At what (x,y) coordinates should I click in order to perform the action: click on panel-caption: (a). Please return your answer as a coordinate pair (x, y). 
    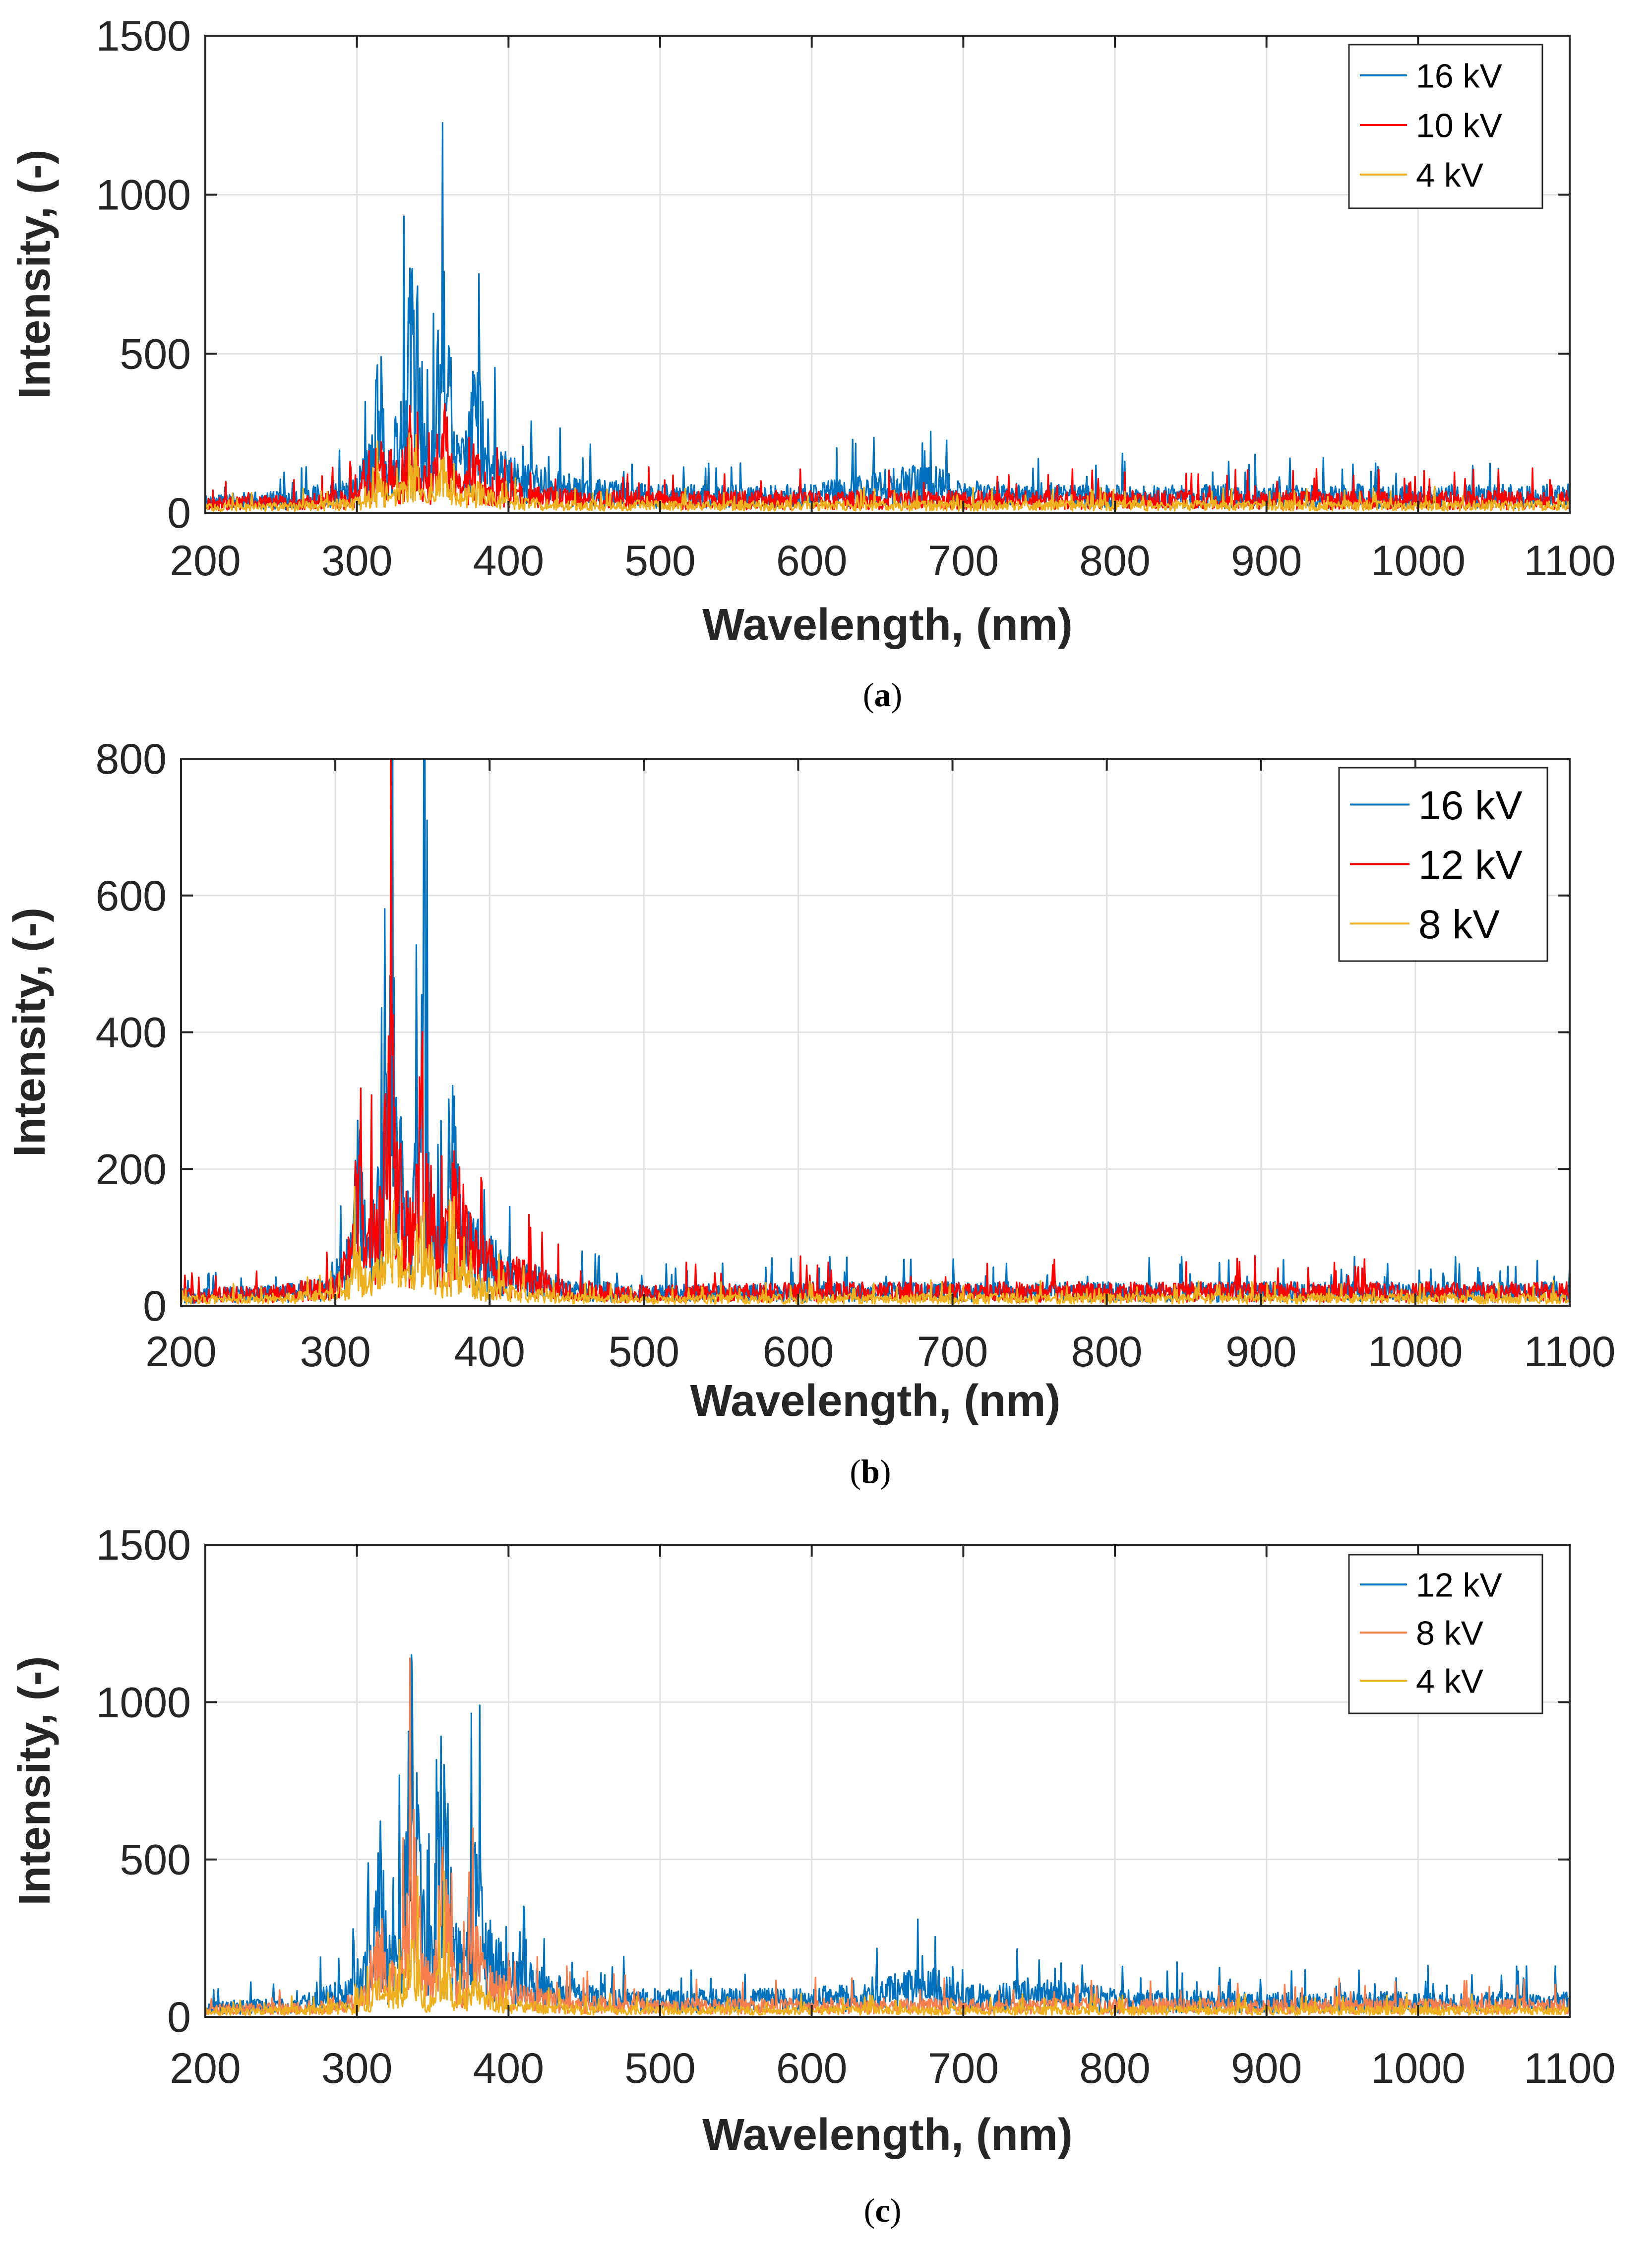
    Looking at the image, I should click on (883, 695).